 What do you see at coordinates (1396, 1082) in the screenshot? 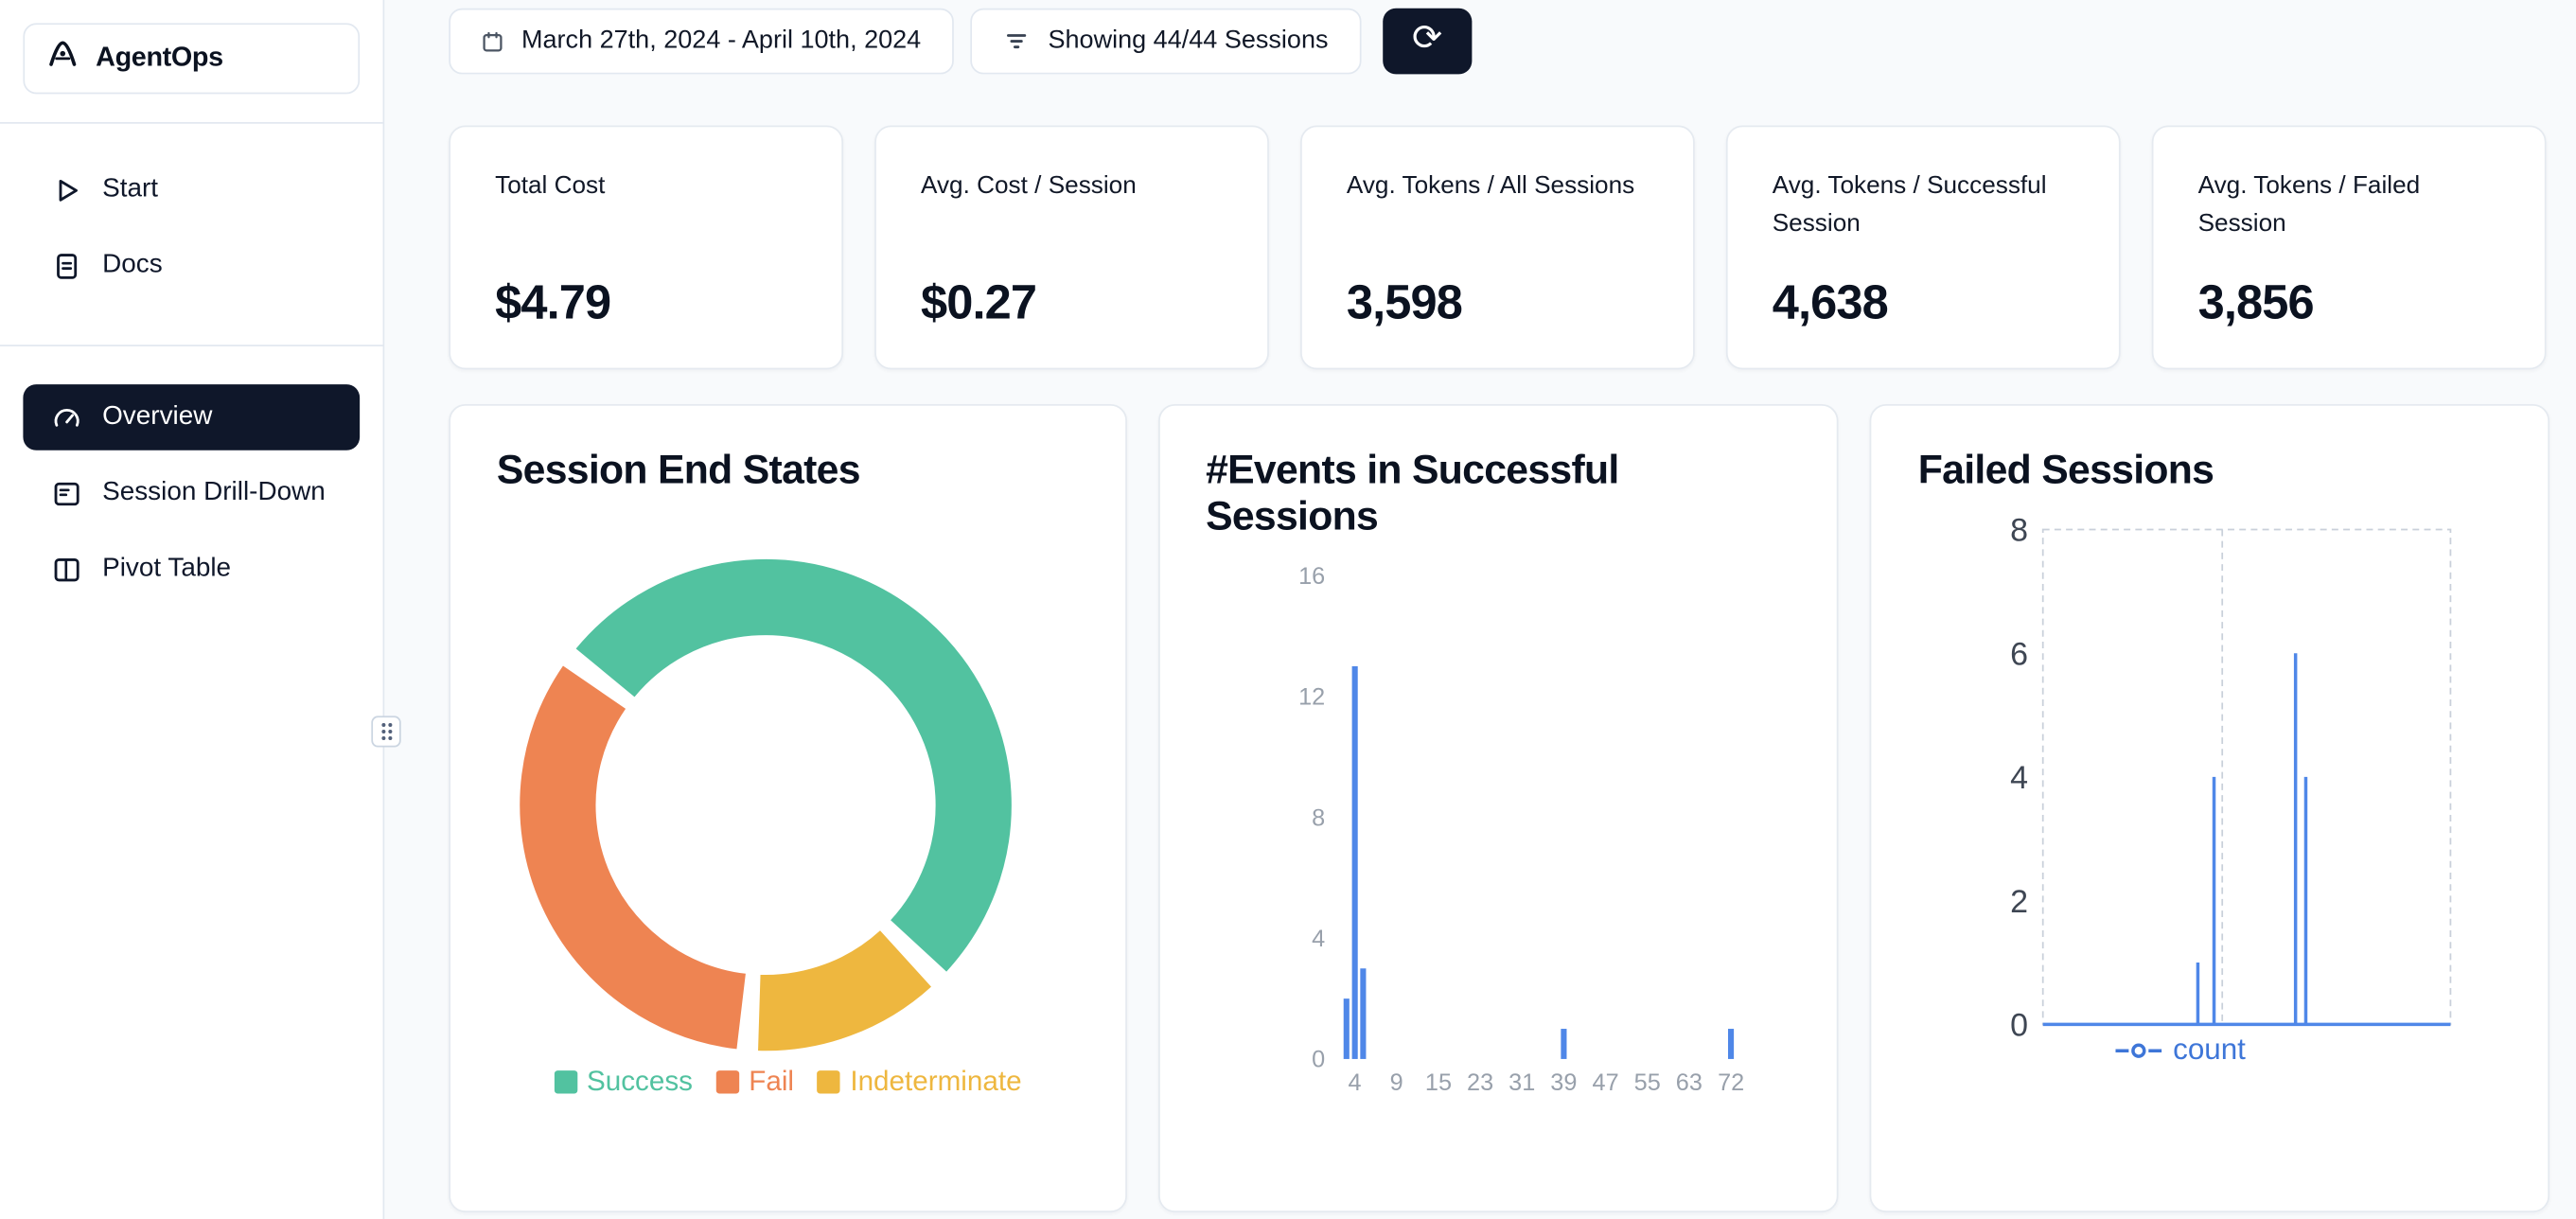
I see `svg-text: 9` at bounding box center [1396, 1082].